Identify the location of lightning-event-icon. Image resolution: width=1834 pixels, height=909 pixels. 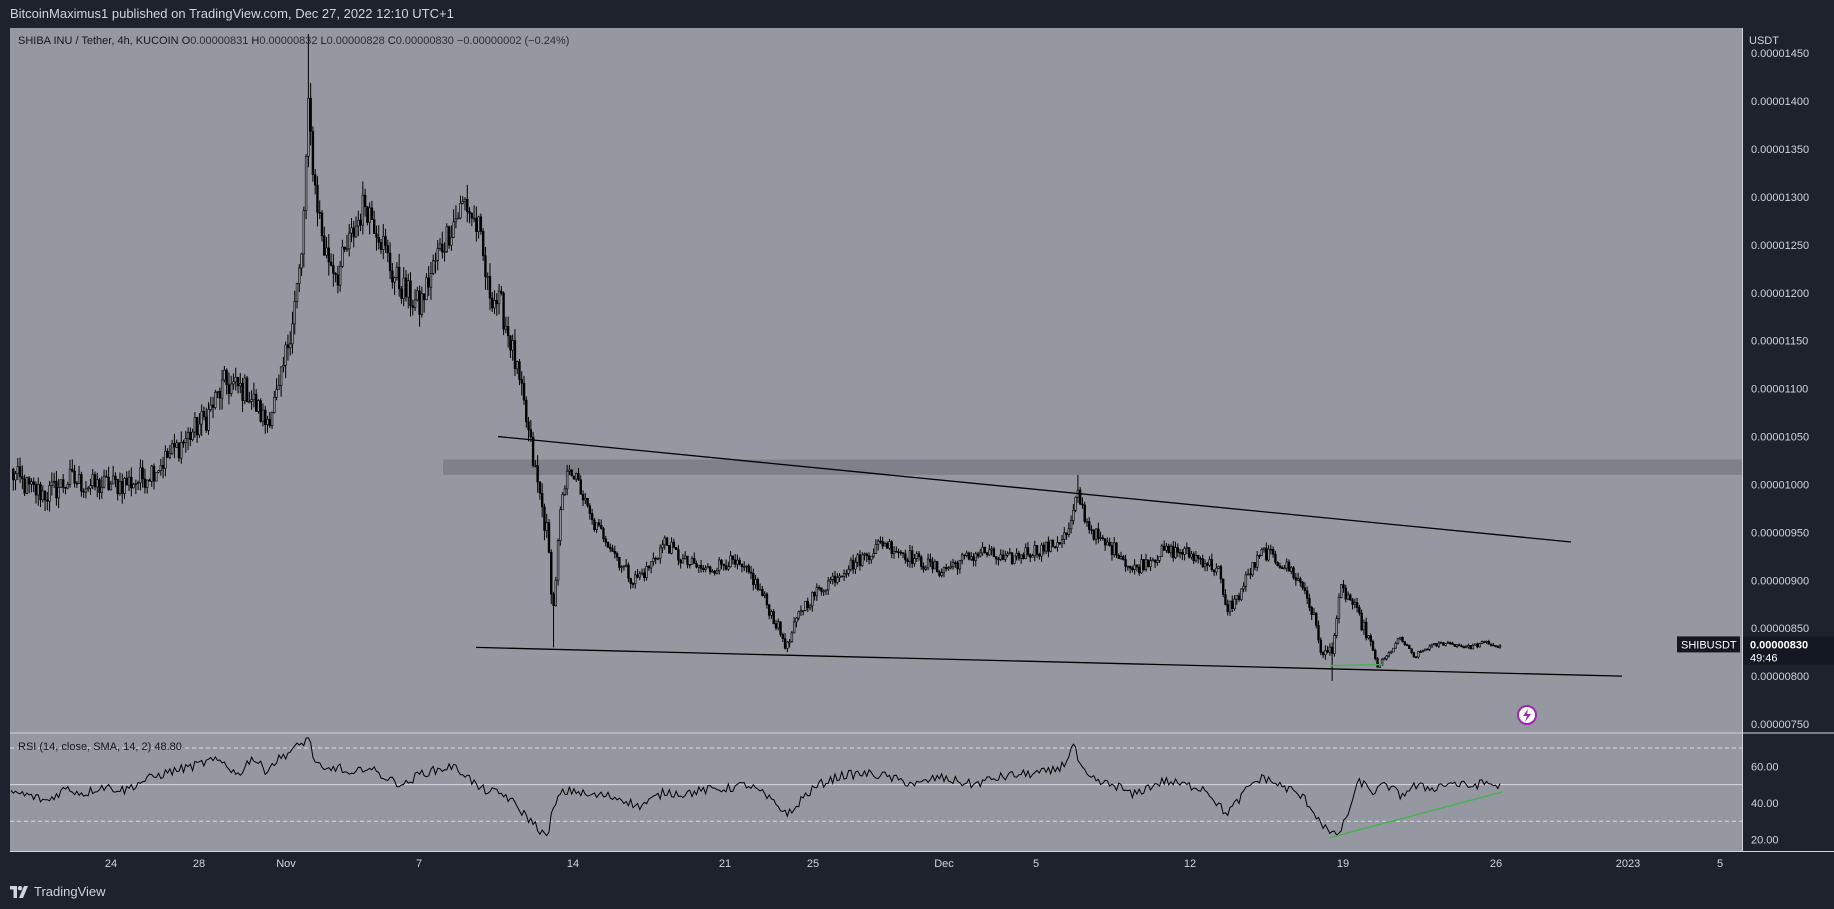
(1527, 715).